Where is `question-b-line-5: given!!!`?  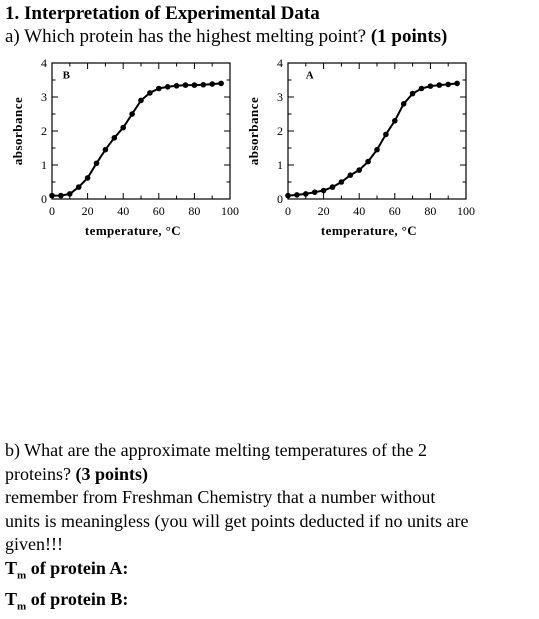 question-b-line-5: given!!! is located at coordinates (34, 544).